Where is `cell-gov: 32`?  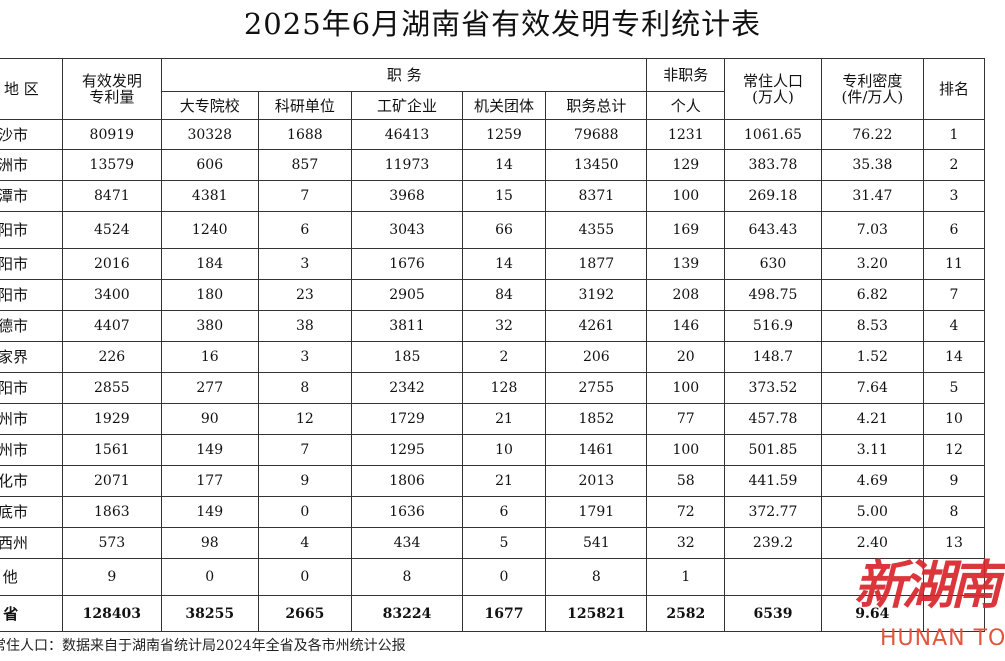
cell-gov: 32 is located at coordinates (504, 326).